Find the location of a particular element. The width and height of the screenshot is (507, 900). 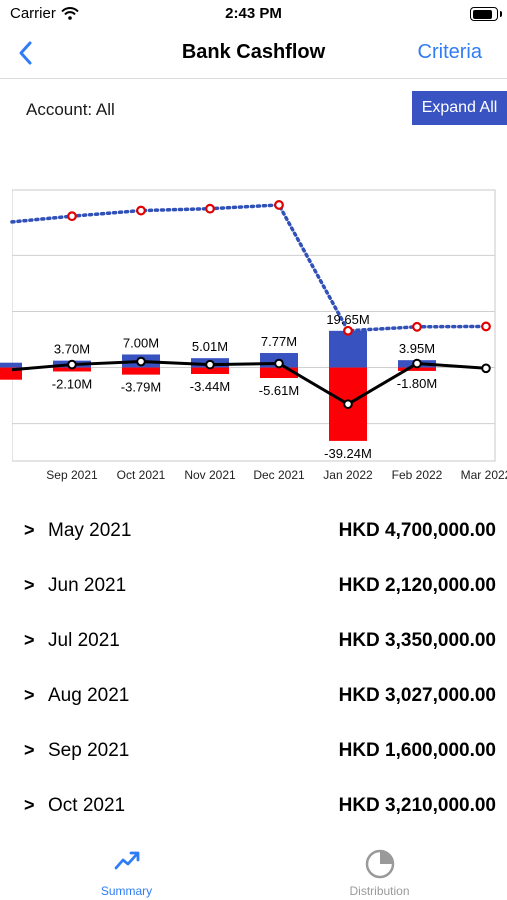

month-row: > Aug 2021 HKD 3,027,000.00 is located at coordinates (253, 697).